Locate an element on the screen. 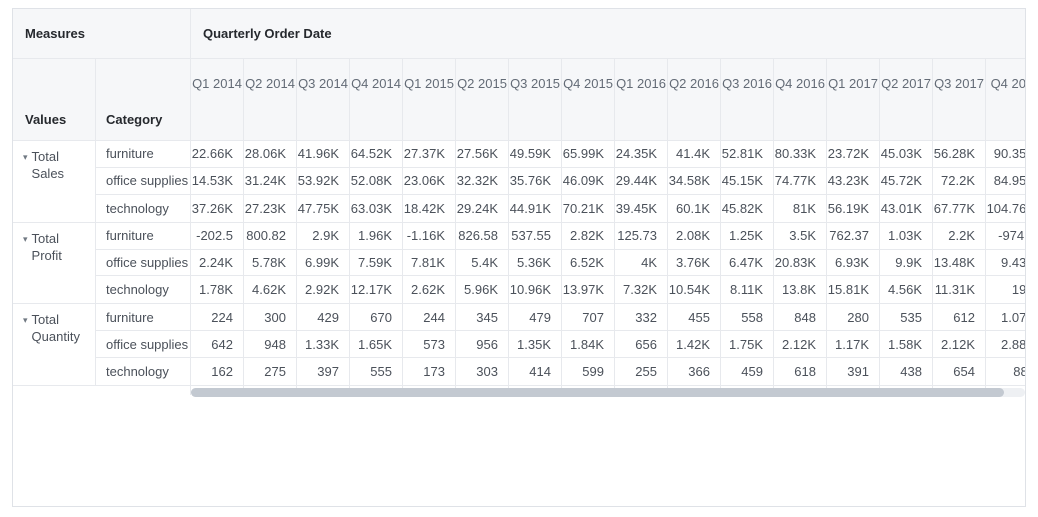  data-cell: 303 is located at coordinates (482, 372).